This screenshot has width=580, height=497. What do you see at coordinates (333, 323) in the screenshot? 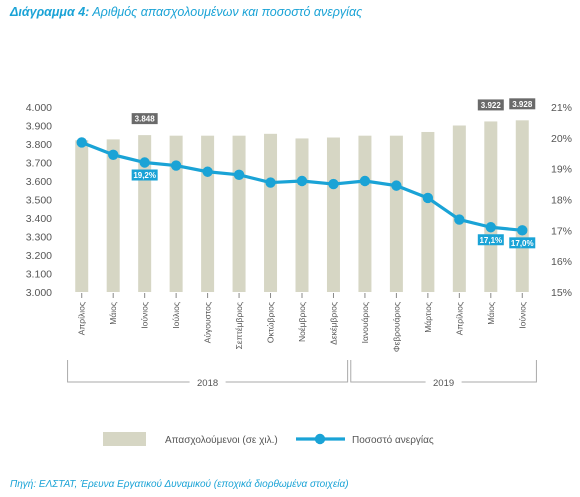
I see `x-tick-label: Δεκέμβριος` at bounding box center [333, 323].